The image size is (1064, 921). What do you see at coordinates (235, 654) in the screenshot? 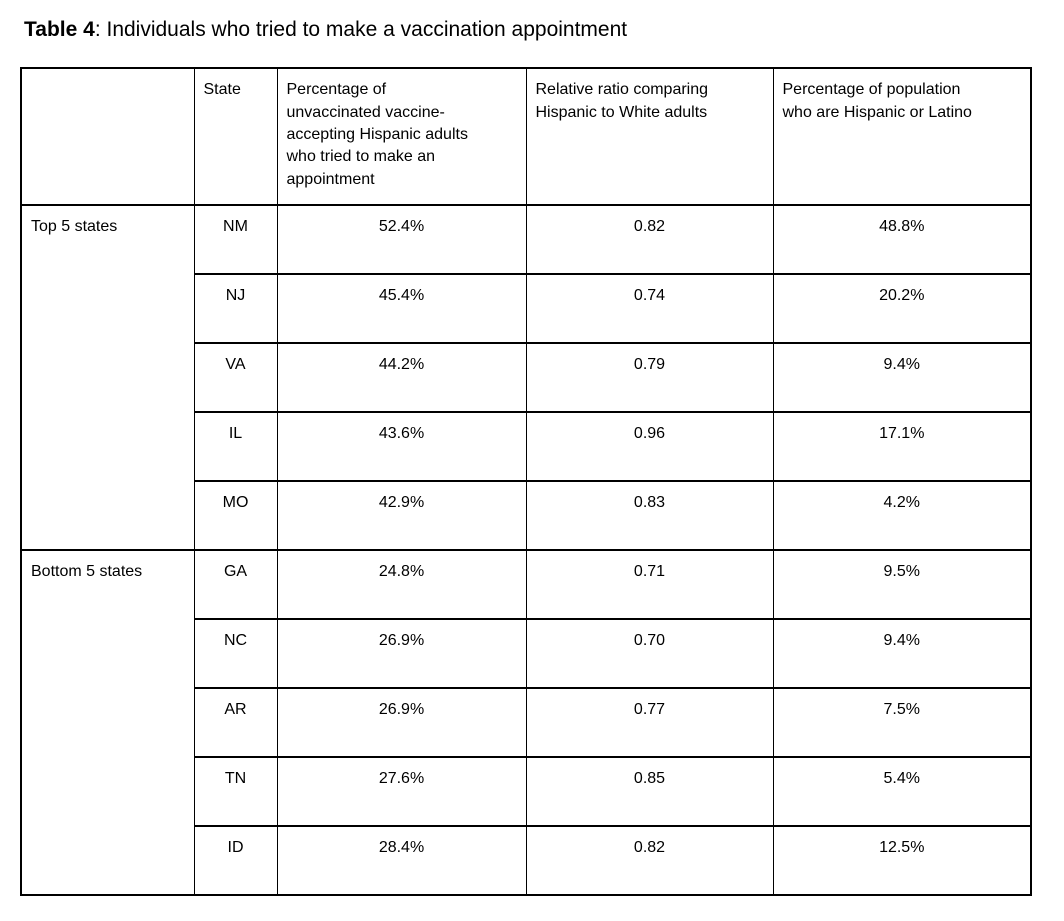
I see `state-cell: NC` at bounding box center [235, 654].